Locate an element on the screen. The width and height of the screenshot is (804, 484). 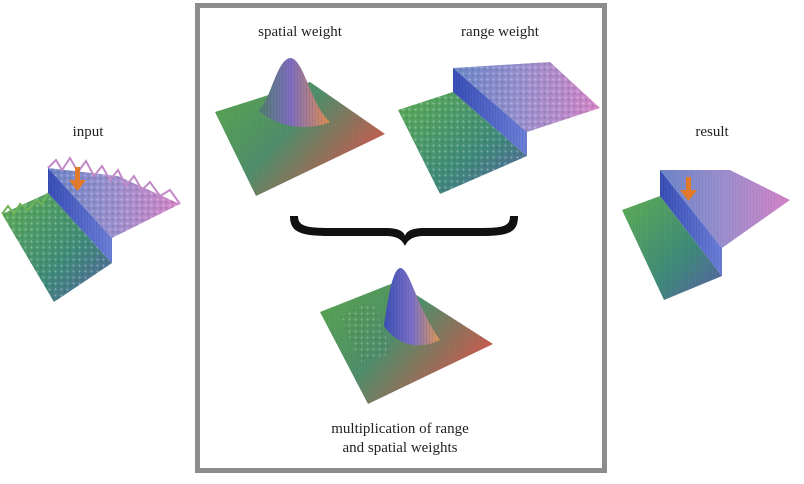
input-label: input is located at coordinates (88, 132).